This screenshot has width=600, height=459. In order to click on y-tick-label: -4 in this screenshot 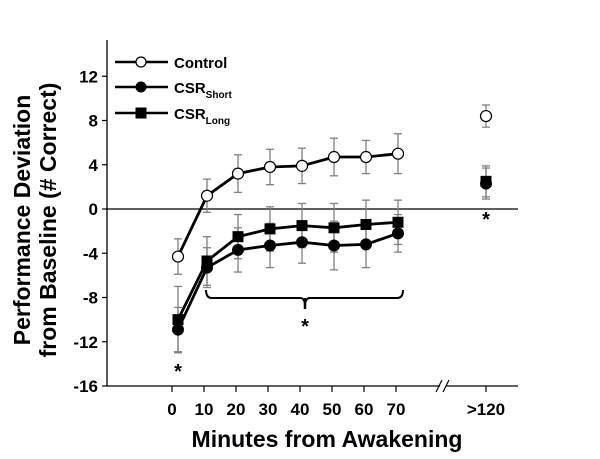, I will do `click(91, 253)`.